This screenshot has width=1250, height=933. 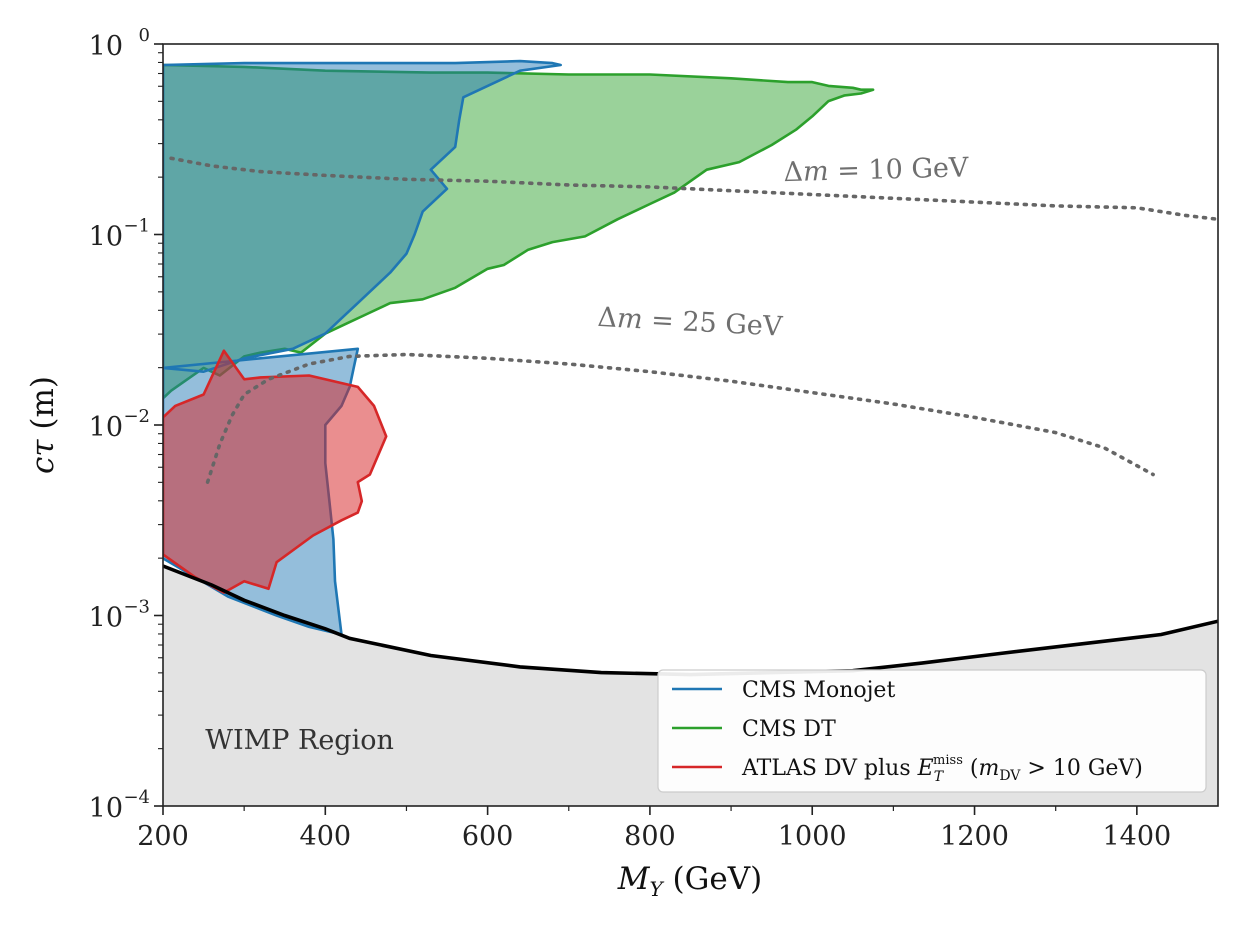 I want to click on x-tick-label: 800, so click(x=650, y=836).